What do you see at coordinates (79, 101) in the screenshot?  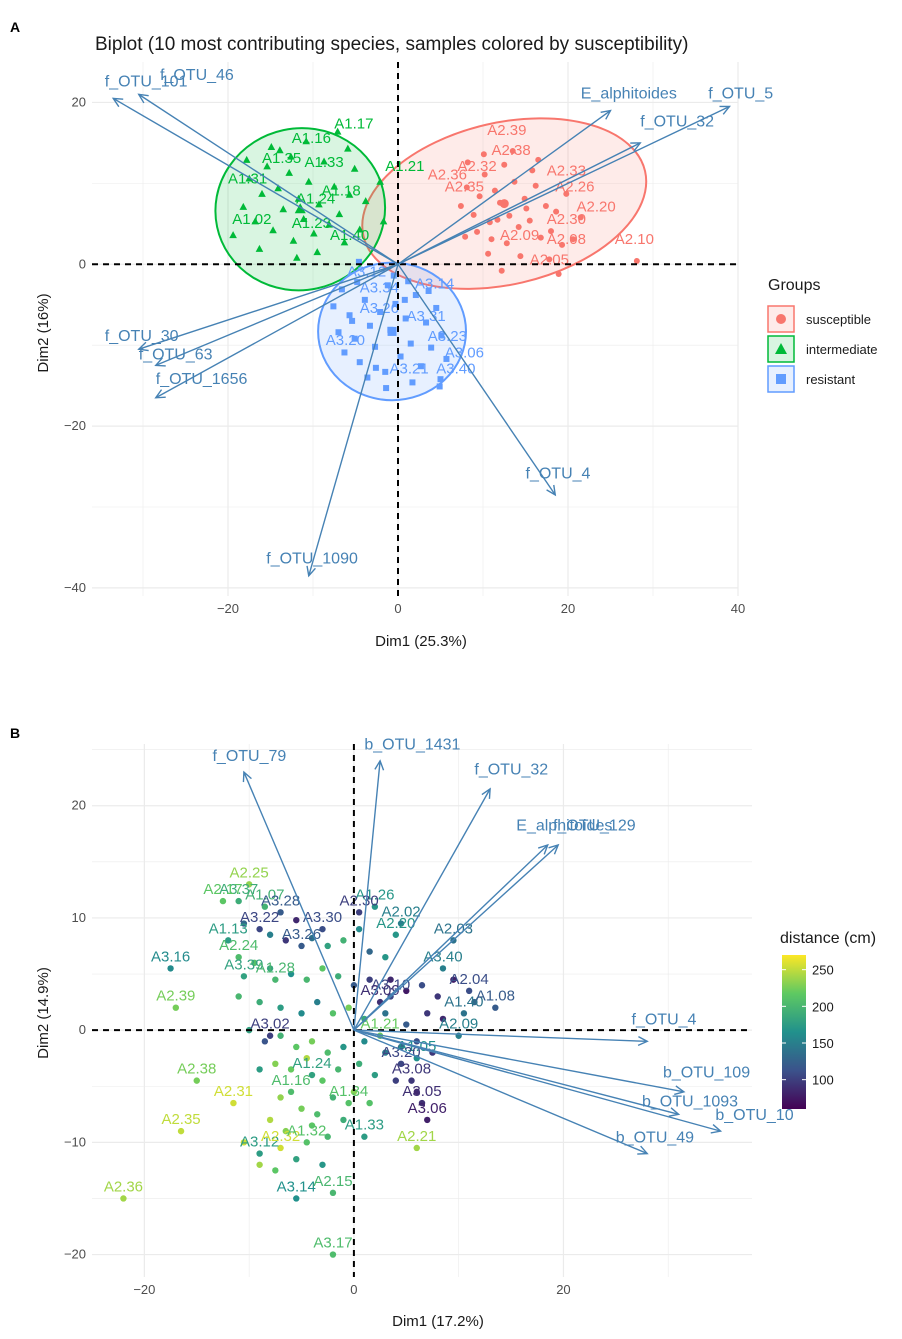 I see `y-tick-label: 20` at bounding box center [79, 101].